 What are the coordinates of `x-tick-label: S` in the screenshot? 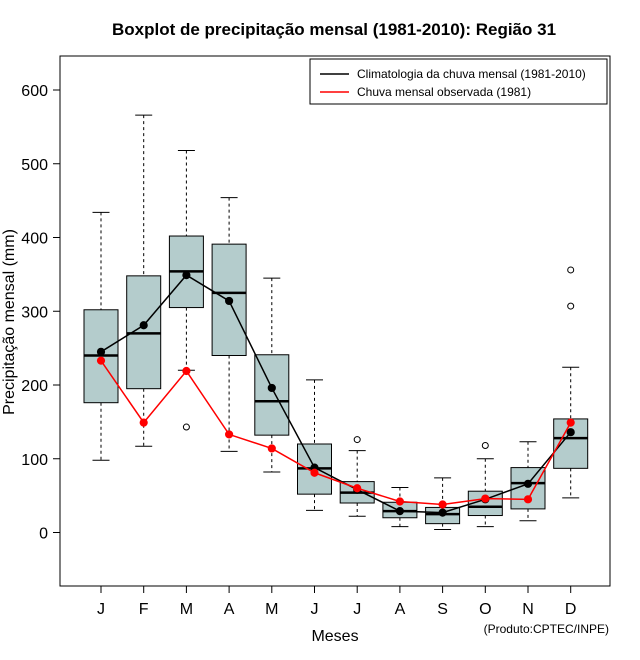 It's located at (442, 609).